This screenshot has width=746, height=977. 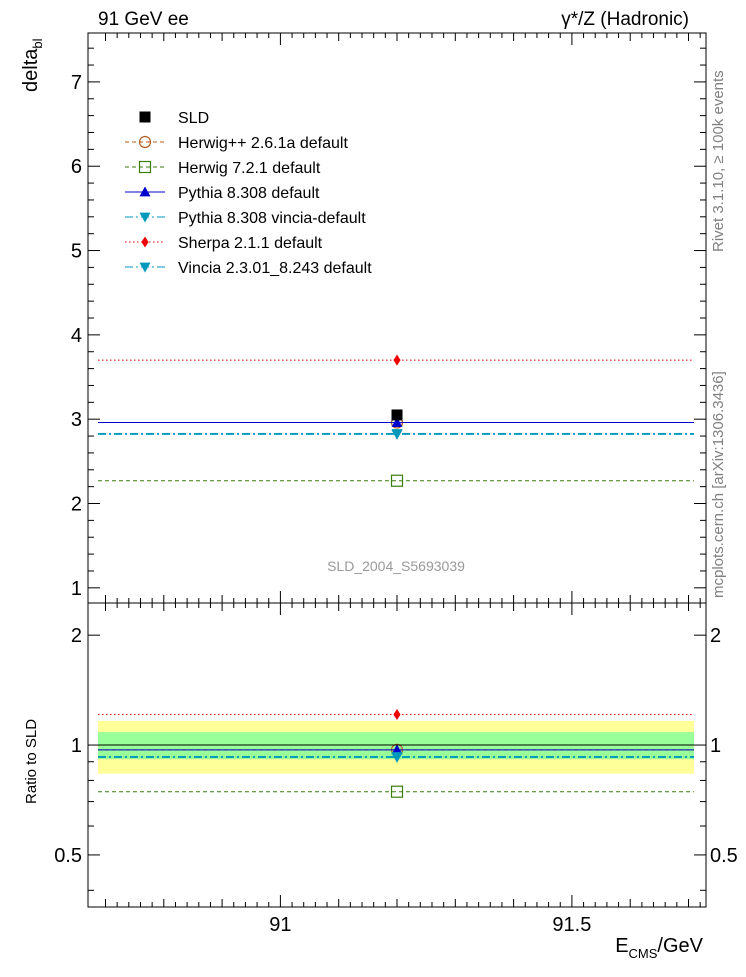 I want to click on series-data, so click(x=397, y=415).